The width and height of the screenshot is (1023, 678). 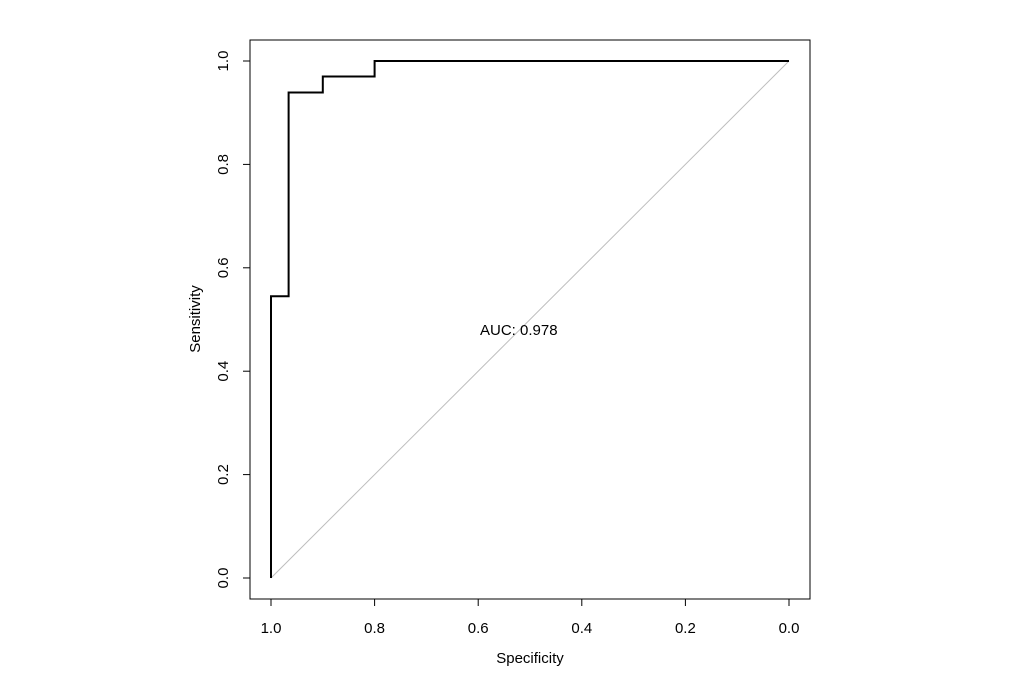 What do you see at coordinates (374, 628) in the screenshot?
I see `x-tick-label: 0.8` at bounding box center [374, 628].